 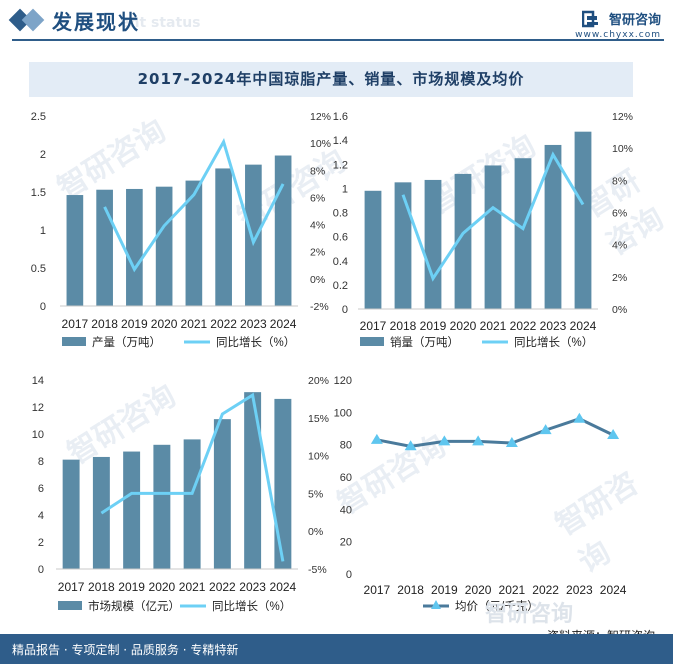 I want to click on y2-tick-label: 10%, so click(x=320, y=144).